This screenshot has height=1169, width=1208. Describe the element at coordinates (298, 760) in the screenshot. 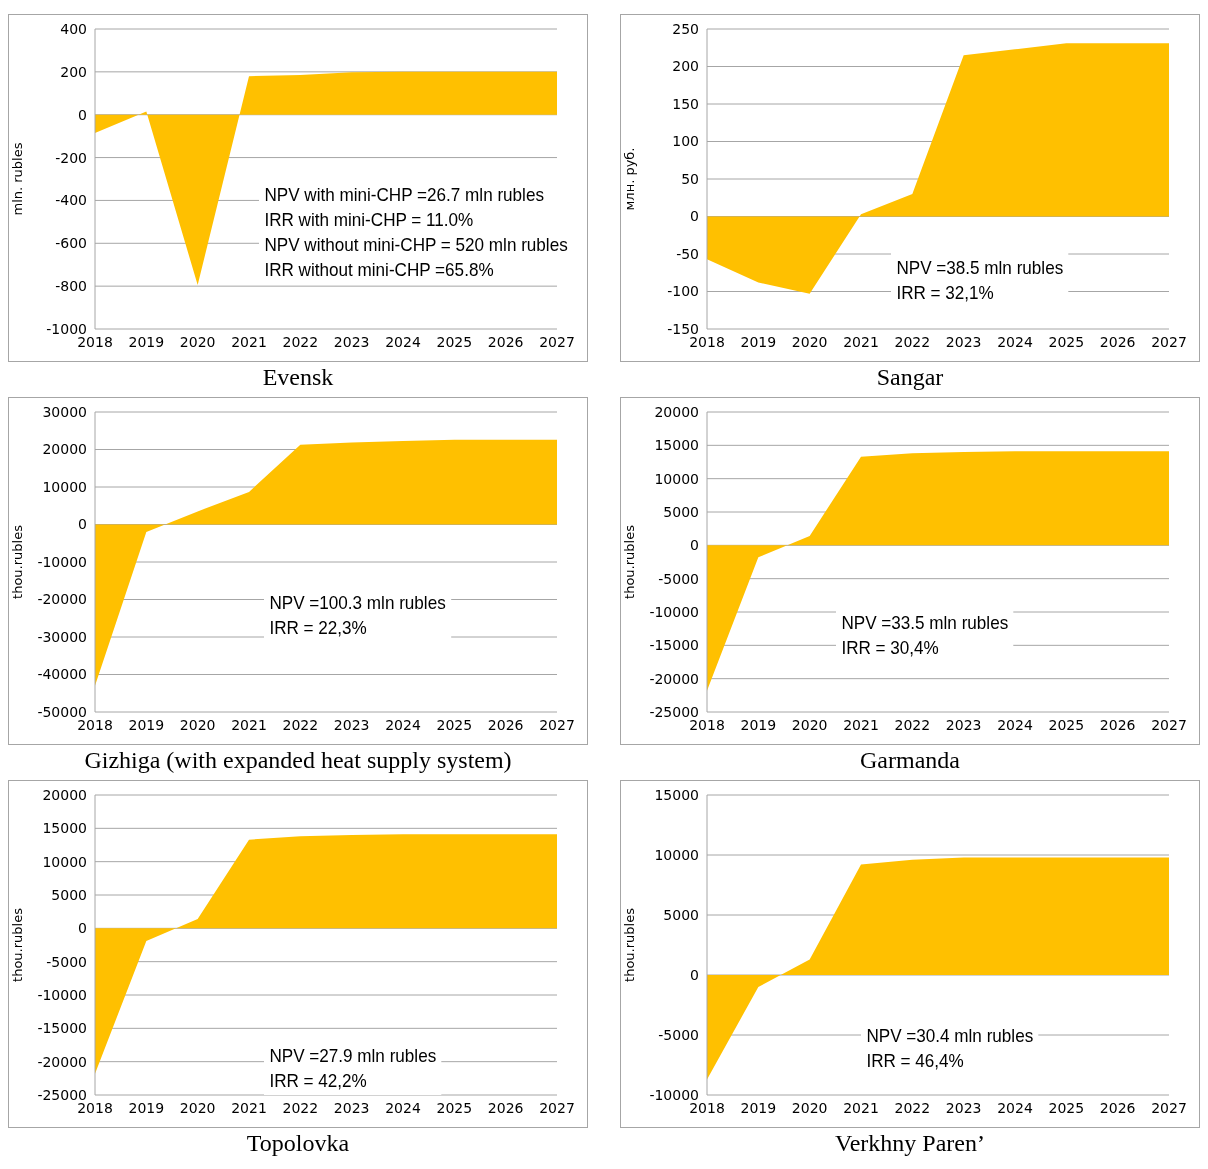

I see `text: Gizhiga (with expanded heat supply system)` at that location.